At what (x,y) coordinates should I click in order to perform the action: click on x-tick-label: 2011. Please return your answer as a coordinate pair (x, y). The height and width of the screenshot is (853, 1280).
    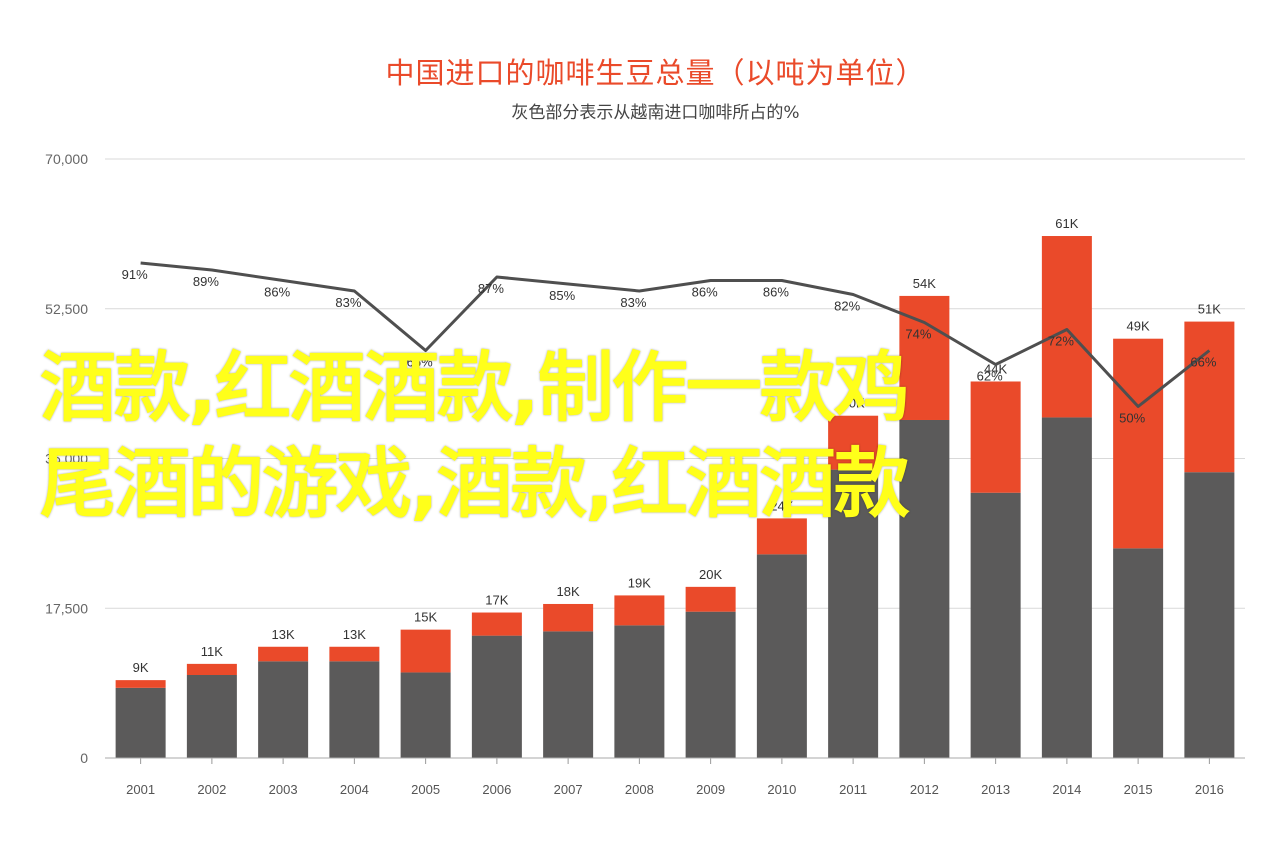
    Looking at the image, I should click on (853, 789).